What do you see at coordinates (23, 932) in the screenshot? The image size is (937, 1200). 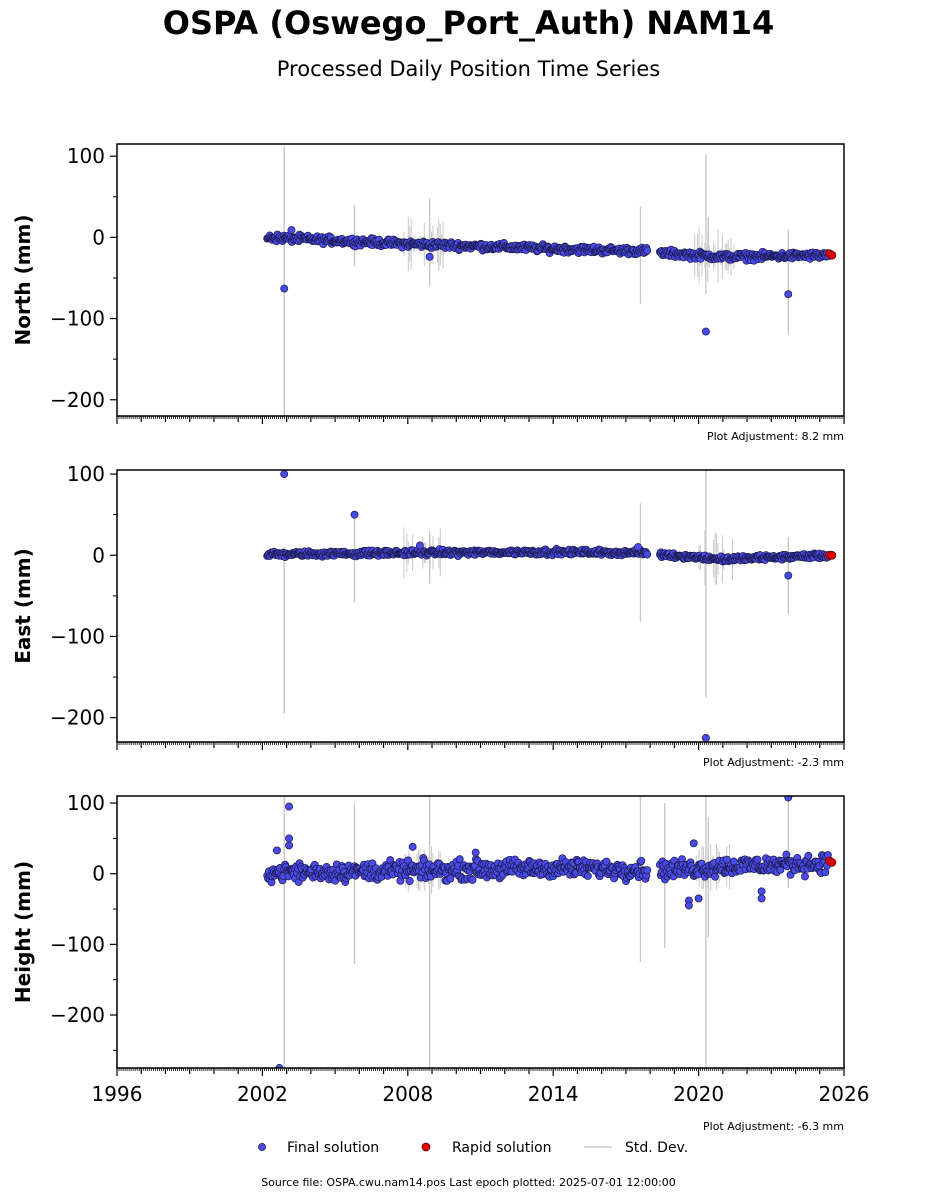 I see `y-axis-title: Height (mm)` at bounding box center [23, 932].